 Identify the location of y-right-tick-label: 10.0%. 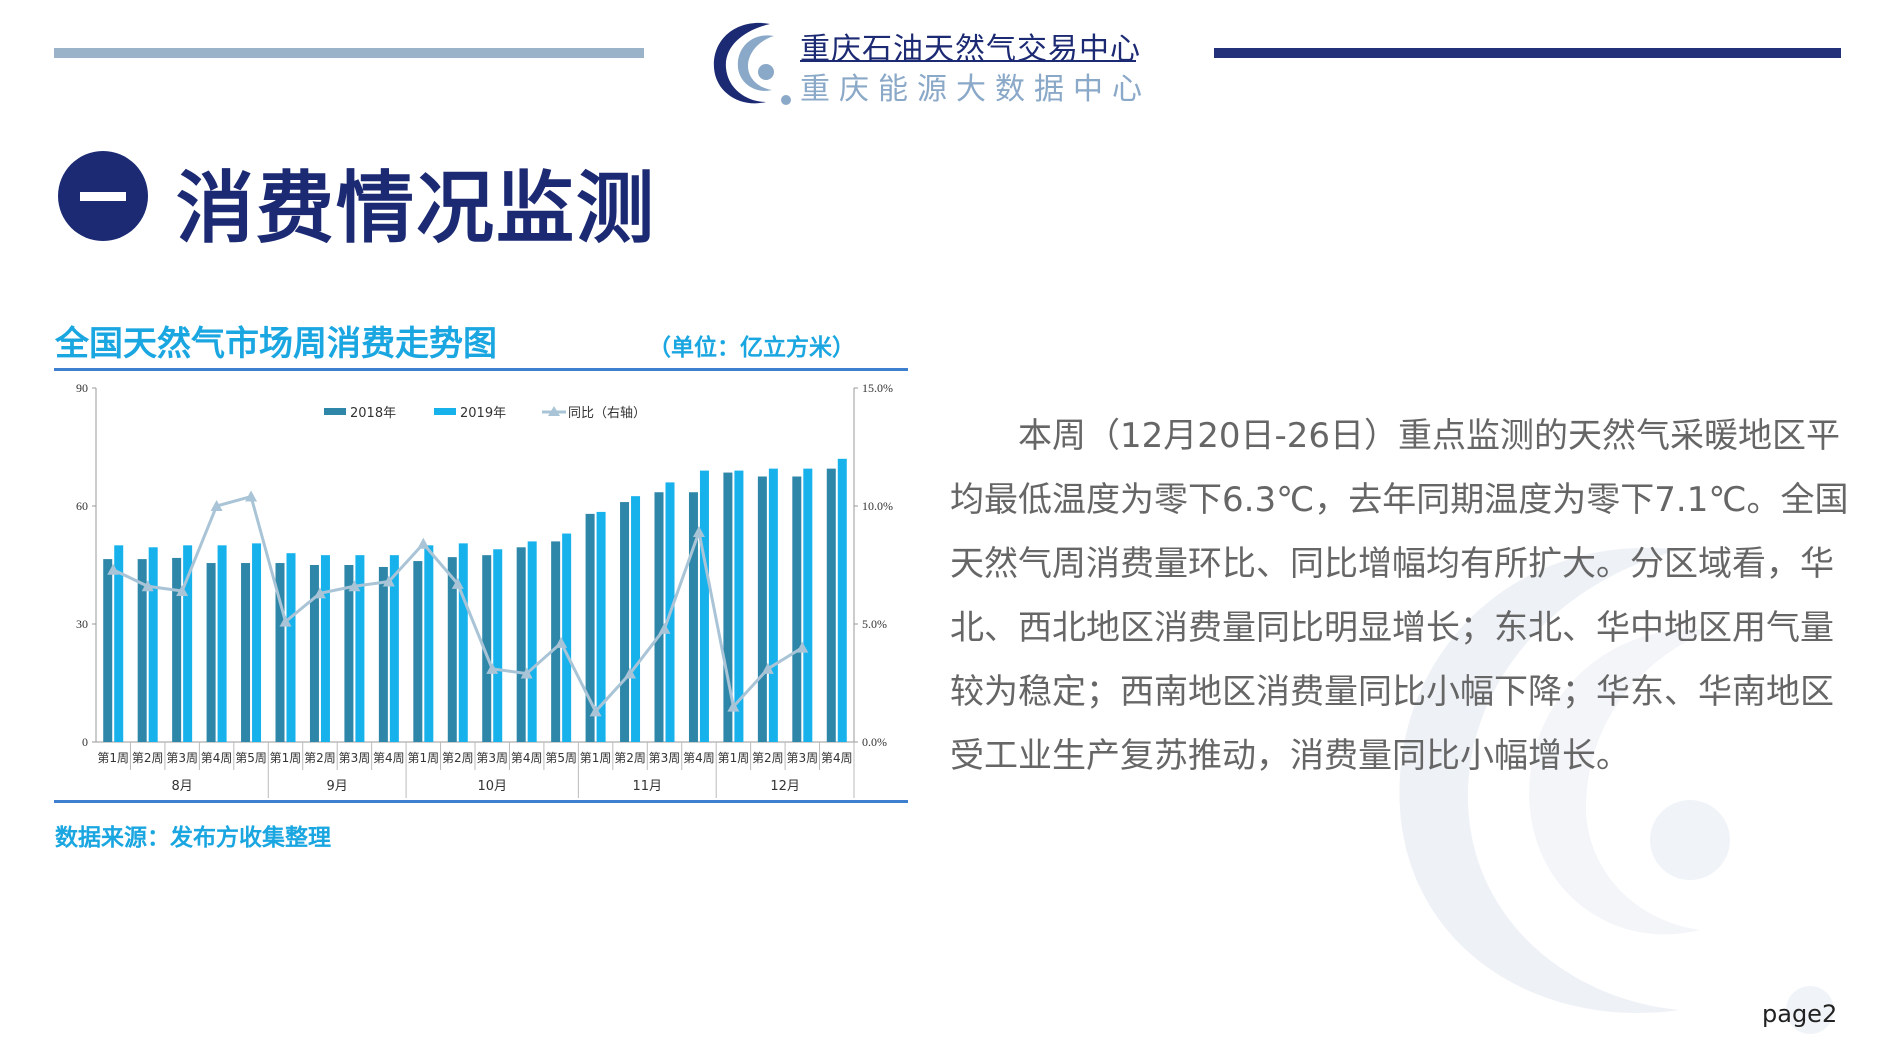
(877, 506).